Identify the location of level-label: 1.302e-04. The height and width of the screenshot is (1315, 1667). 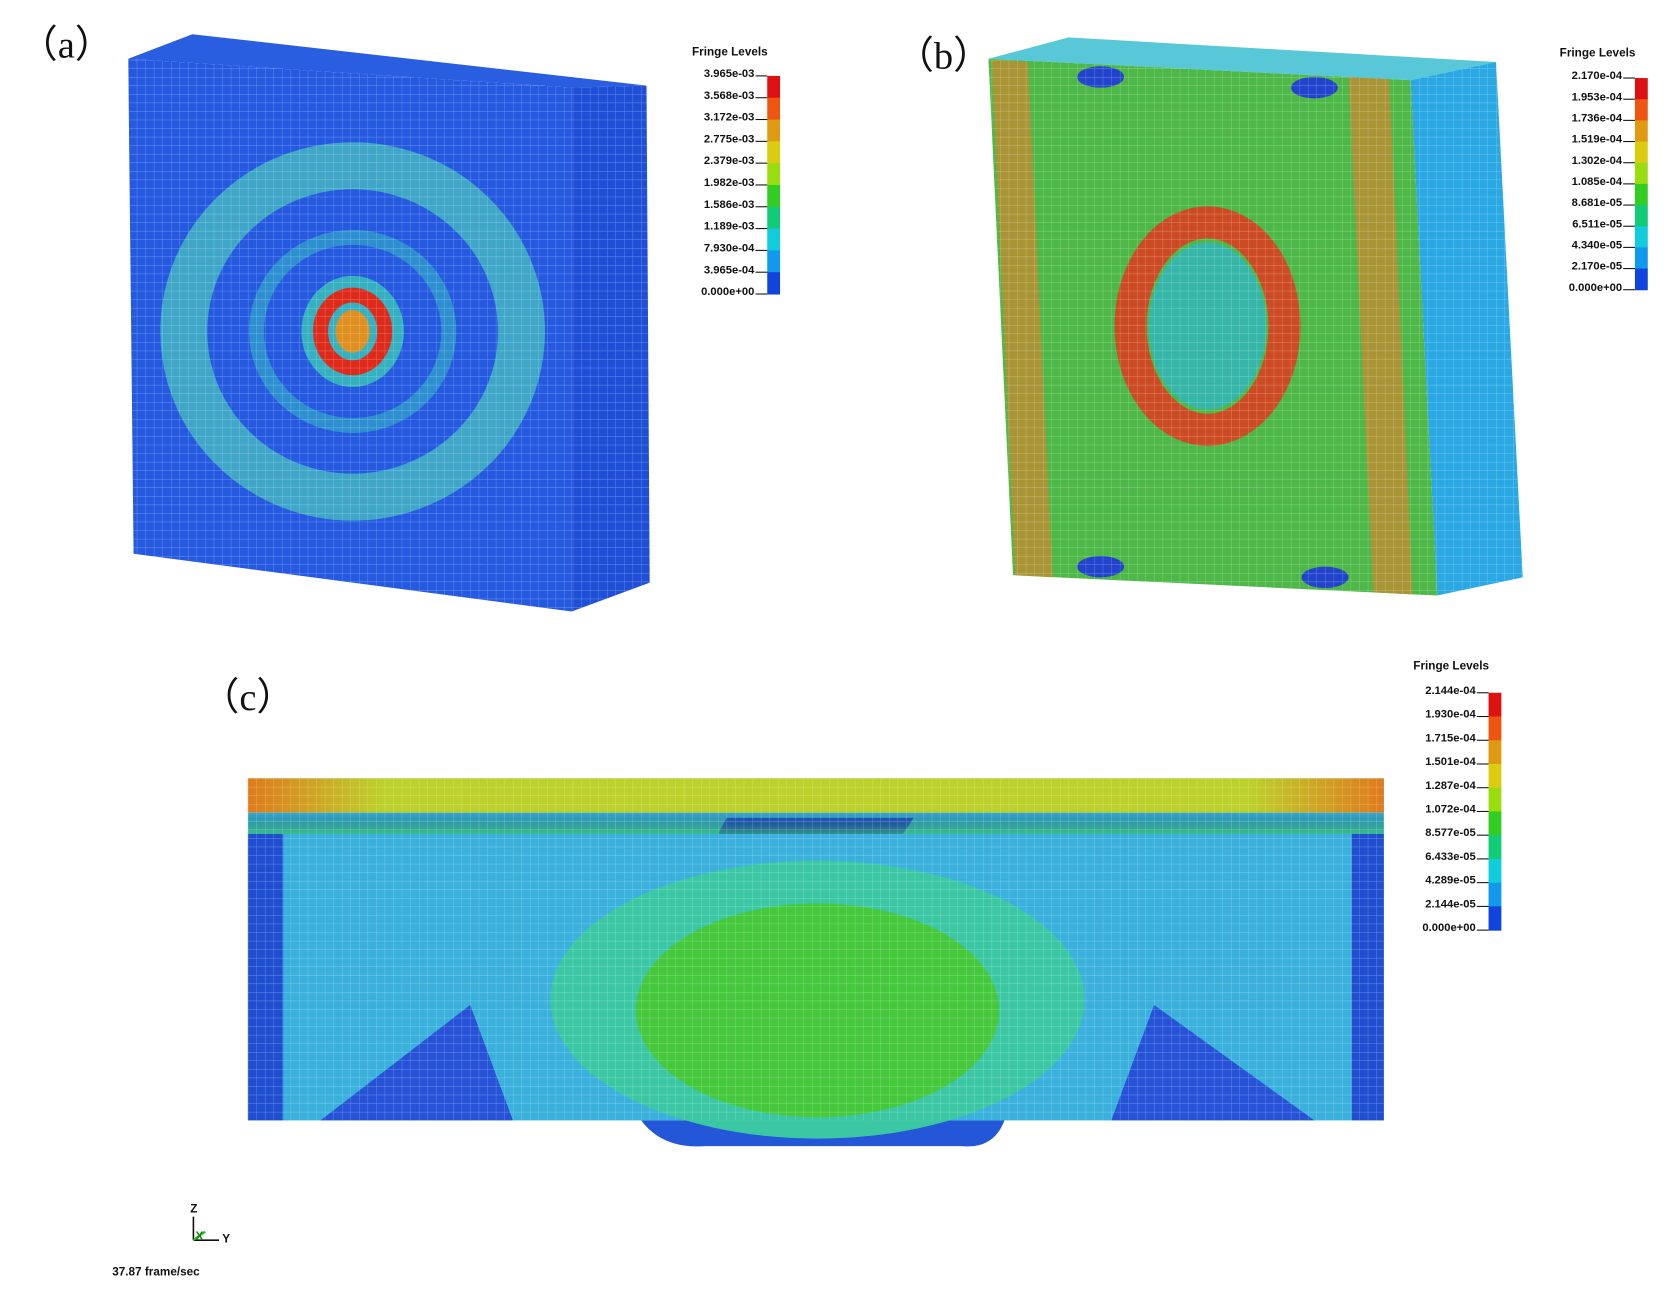
(1597, 161).